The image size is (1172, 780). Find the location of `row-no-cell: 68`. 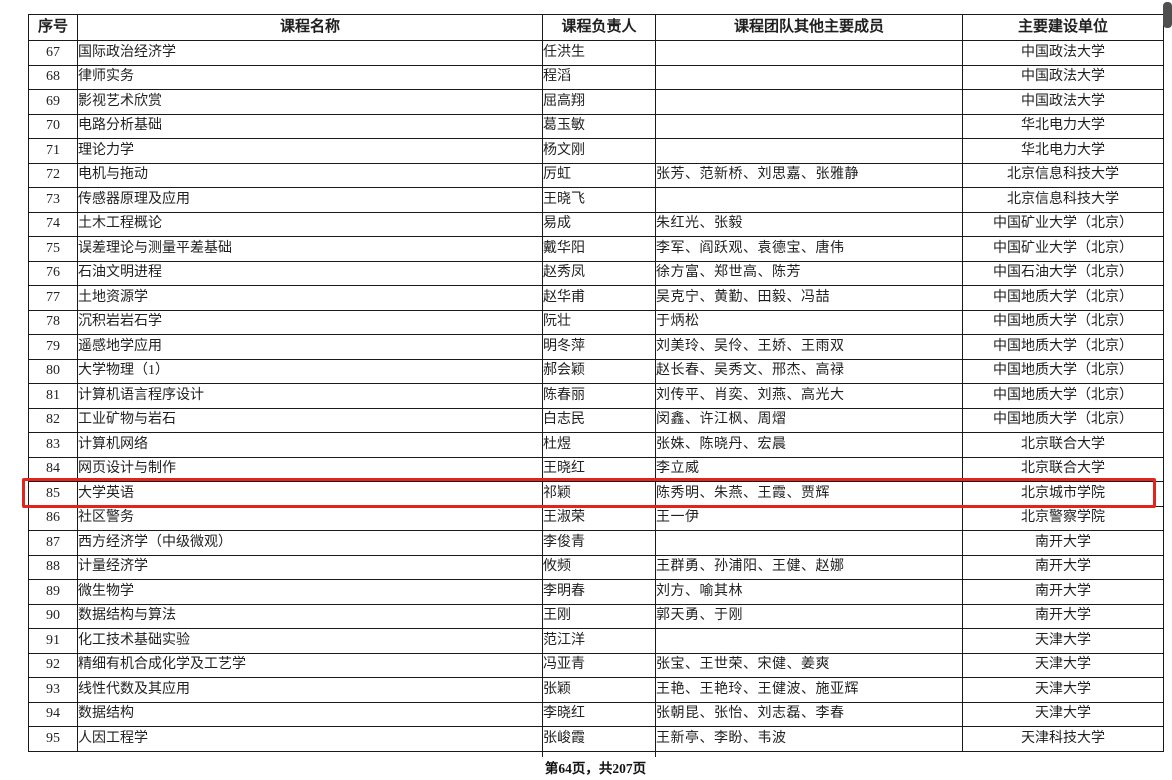

row-no-cell: 68 is located at coordinates (53, 77).